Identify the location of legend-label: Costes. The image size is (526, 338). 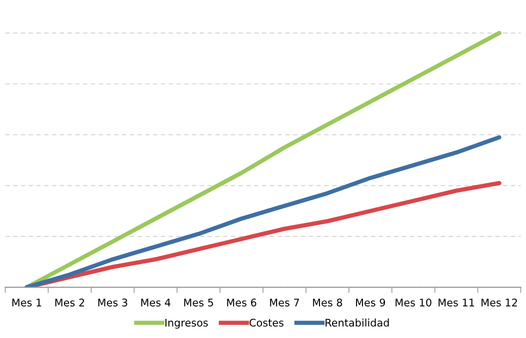
(267, 322).